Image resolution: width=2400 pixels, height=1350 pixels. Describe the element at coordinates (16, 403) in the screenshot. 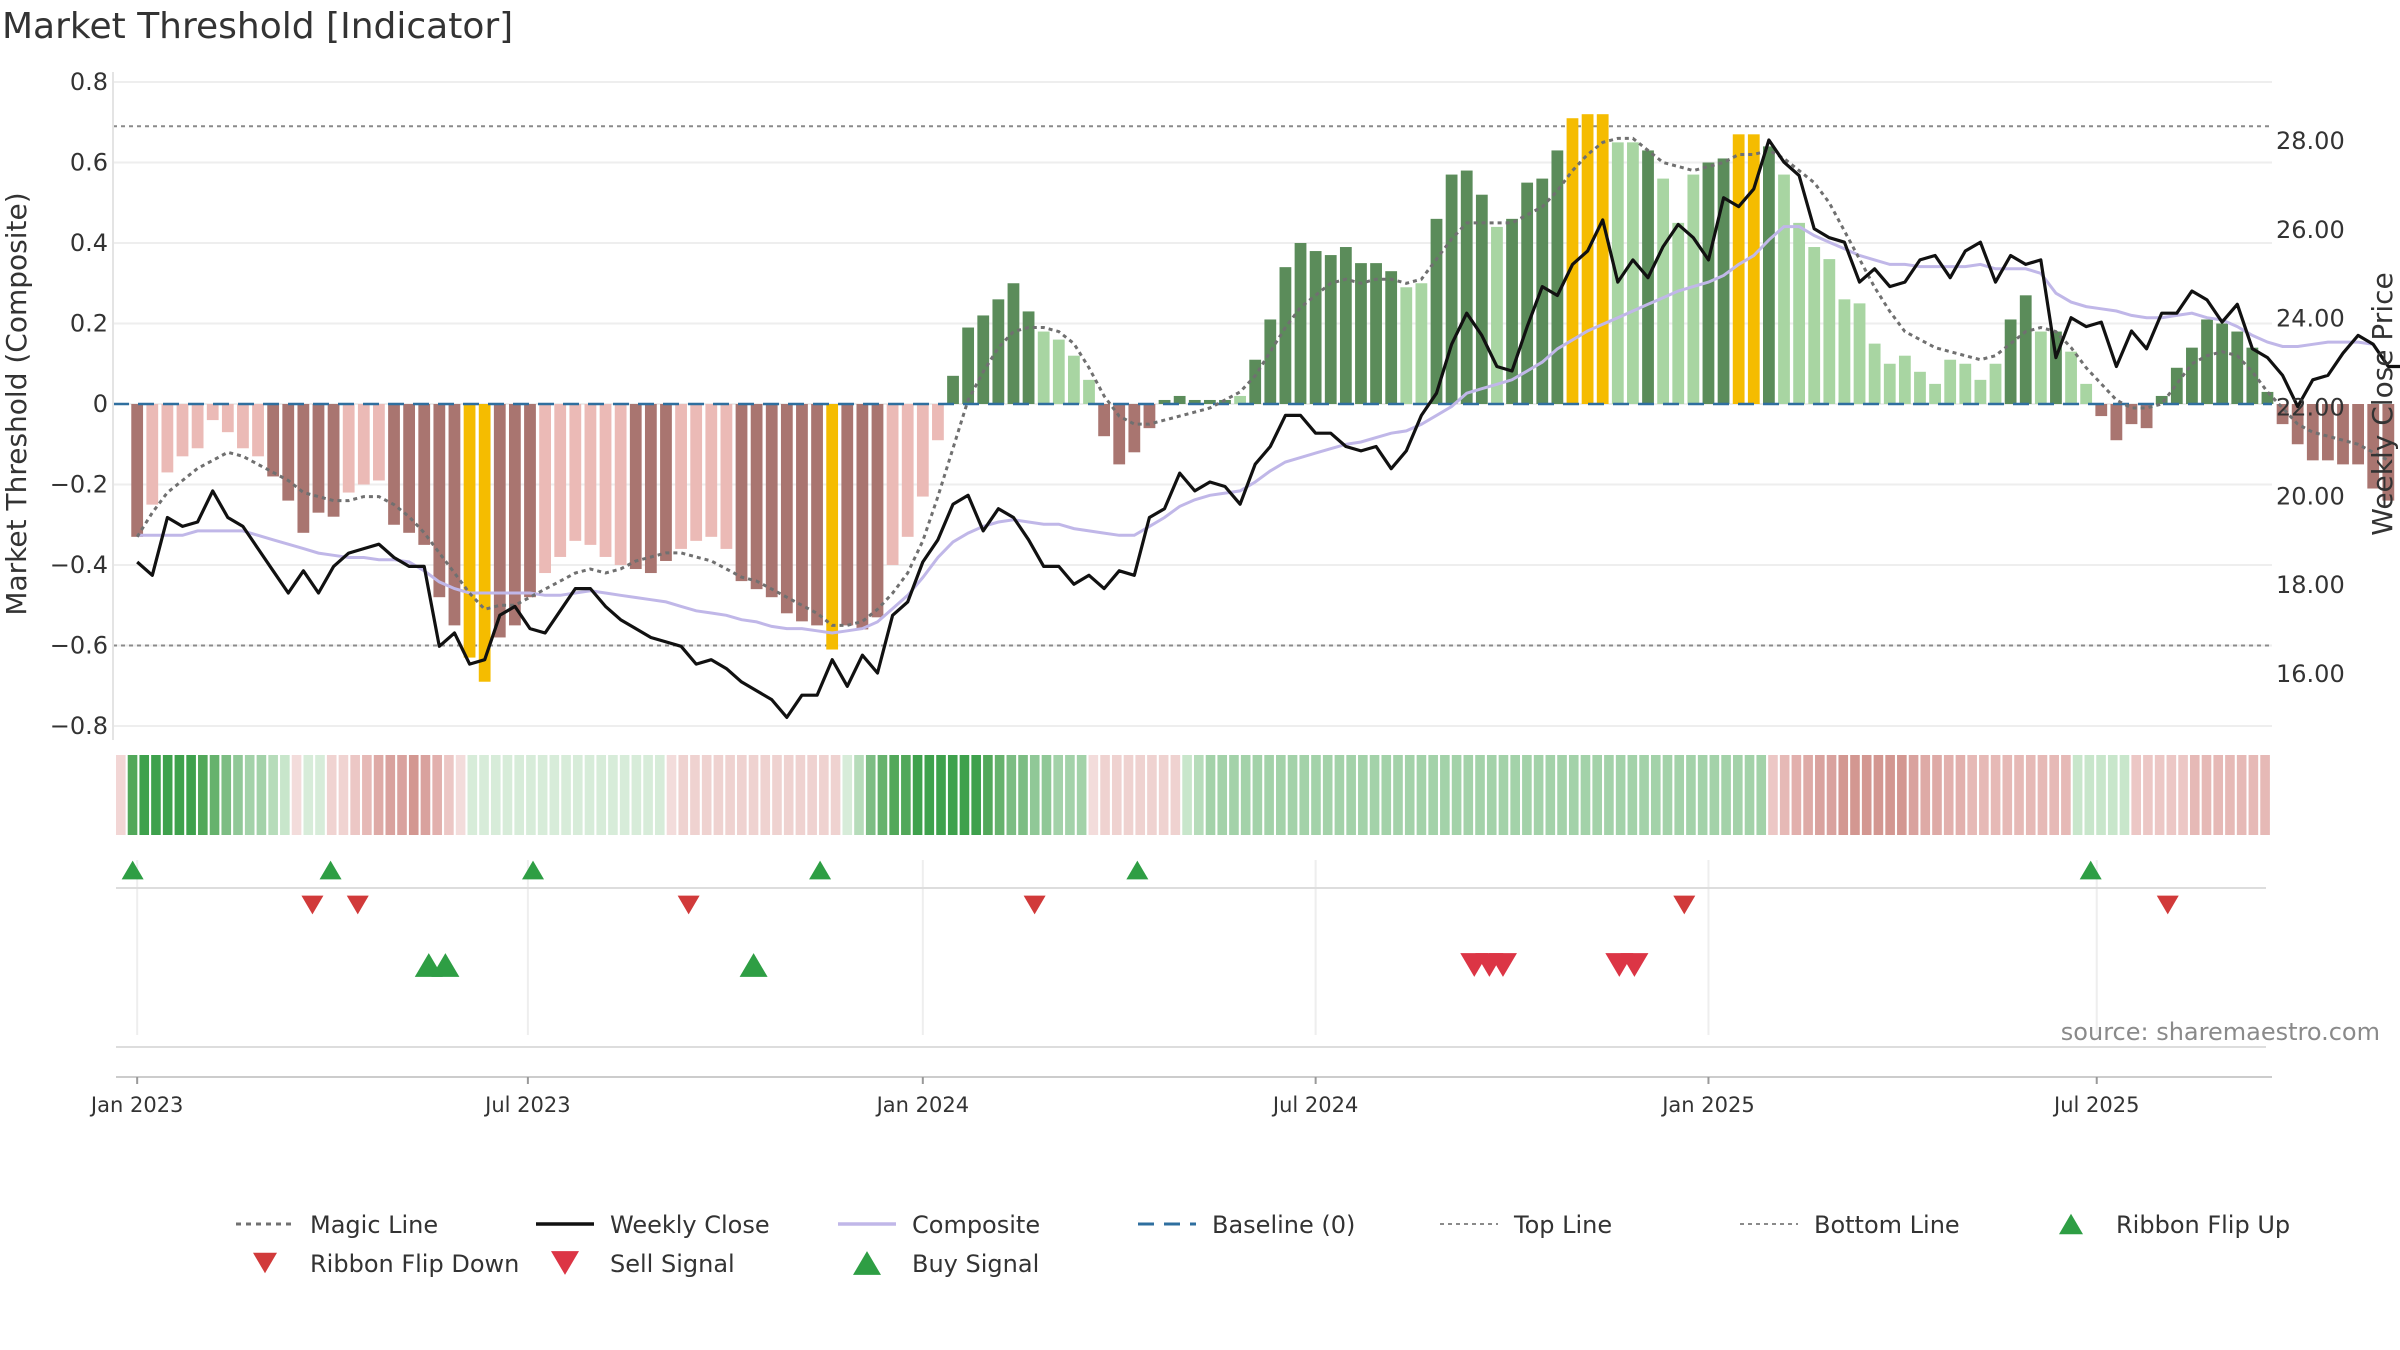

I see `left-axis-title: Market Threshold (Composite)` at that location.